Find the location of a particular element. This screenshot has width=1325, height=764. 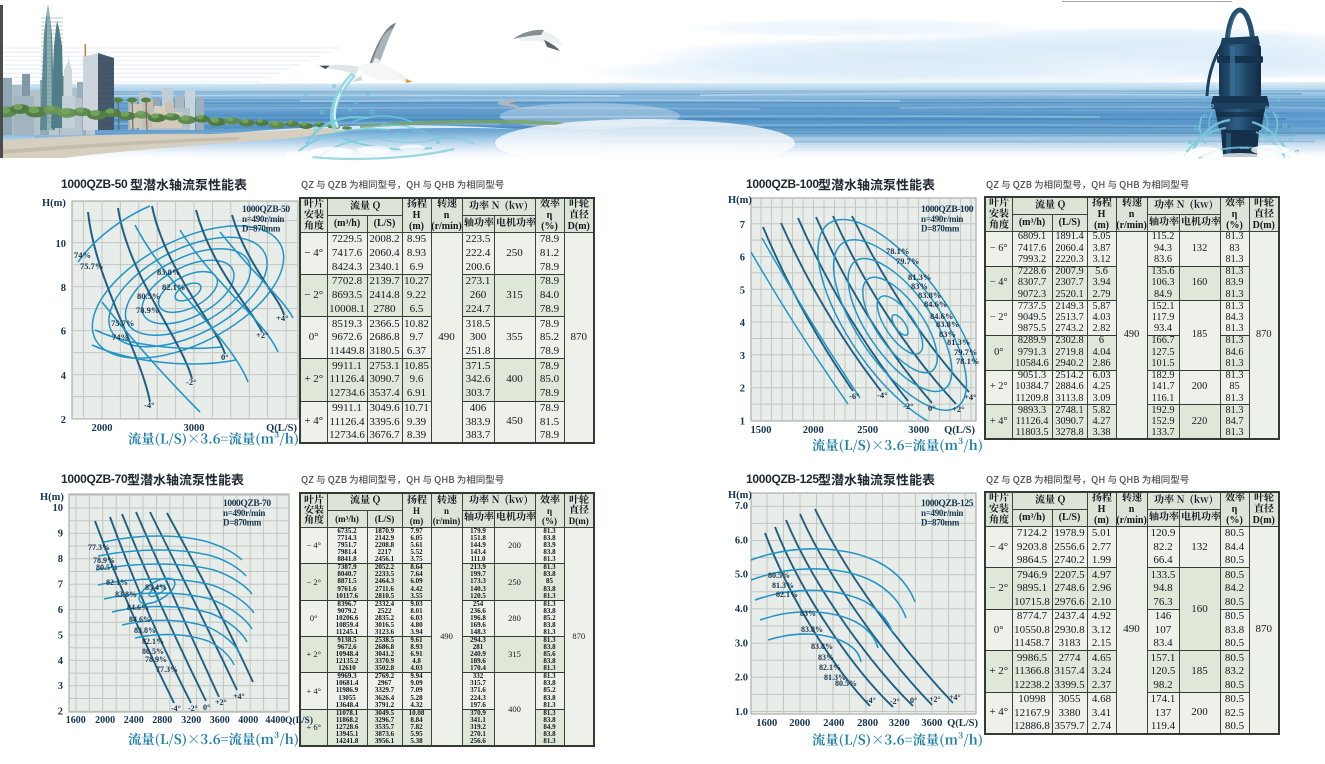

svg-text: -6° is located at coordinates (854, 396).